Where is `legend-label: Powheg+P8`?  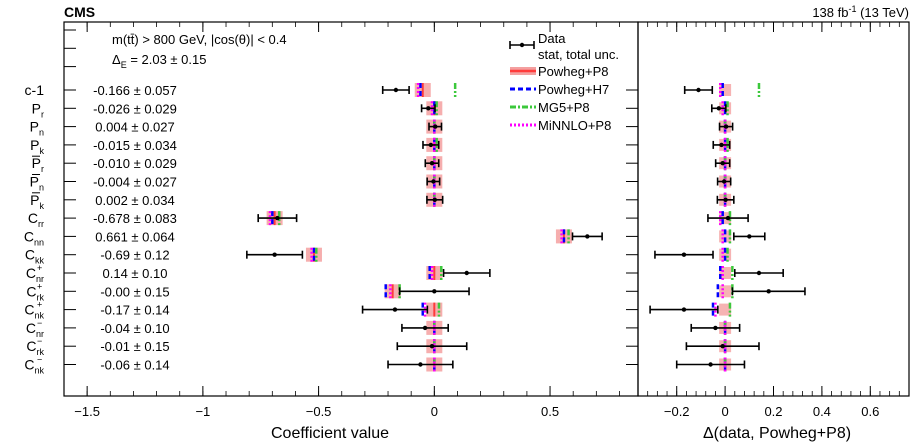 legend-label: Powheg+P8 is located at coordinates (573, 71).